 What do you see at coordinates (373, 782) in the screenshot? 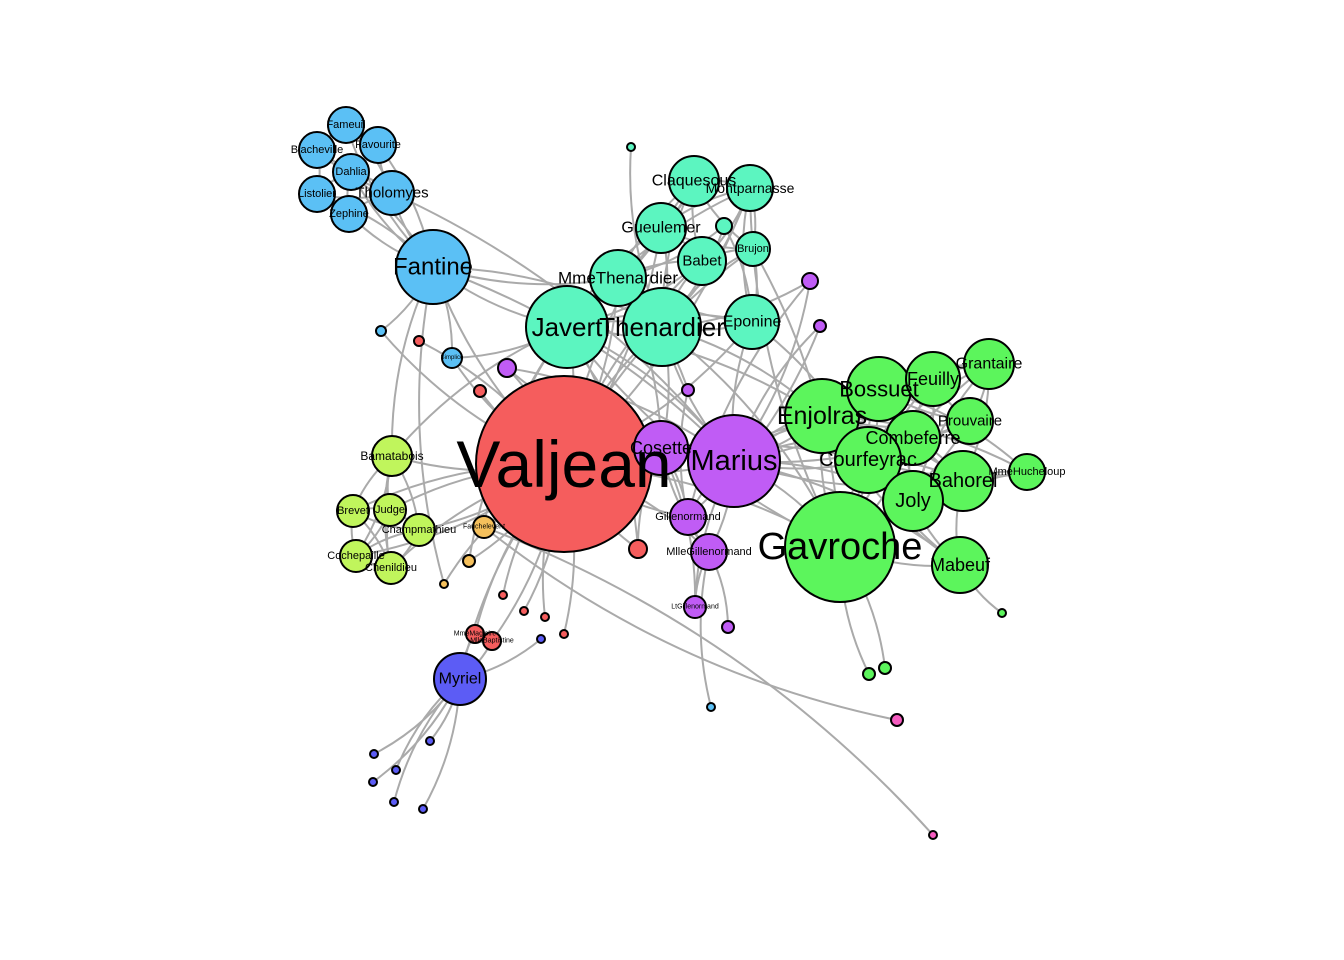
I see `node-old-man` at bounding box center [373, 782].